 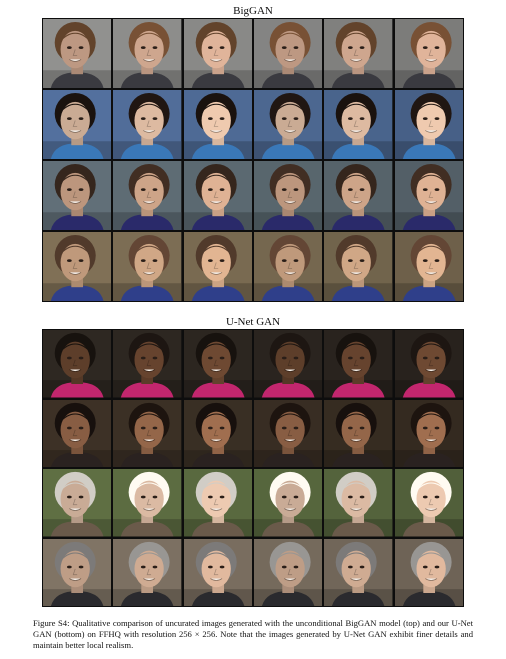 What do you see at coordinates (253, 322) in the screenshot?
I see `panel-title-bottom: U-Net GAN` at bounding box center [253, 322].